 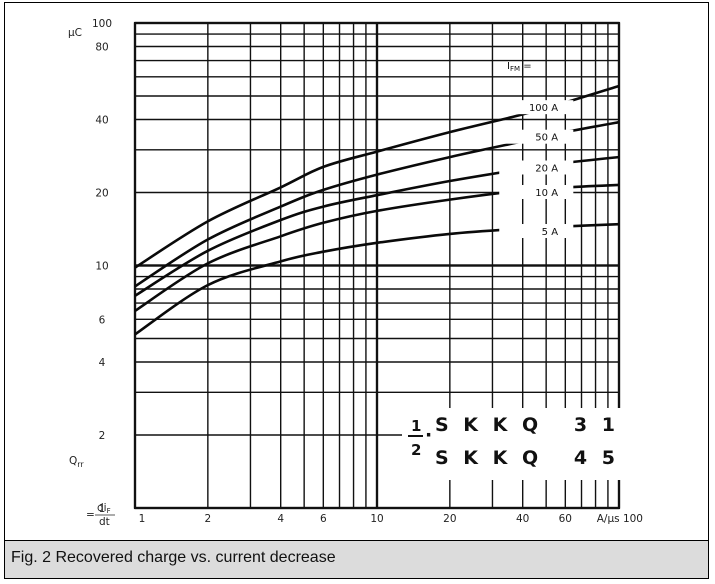 I want to click on x-axis-prefix: =, so click(x=90, y=515).